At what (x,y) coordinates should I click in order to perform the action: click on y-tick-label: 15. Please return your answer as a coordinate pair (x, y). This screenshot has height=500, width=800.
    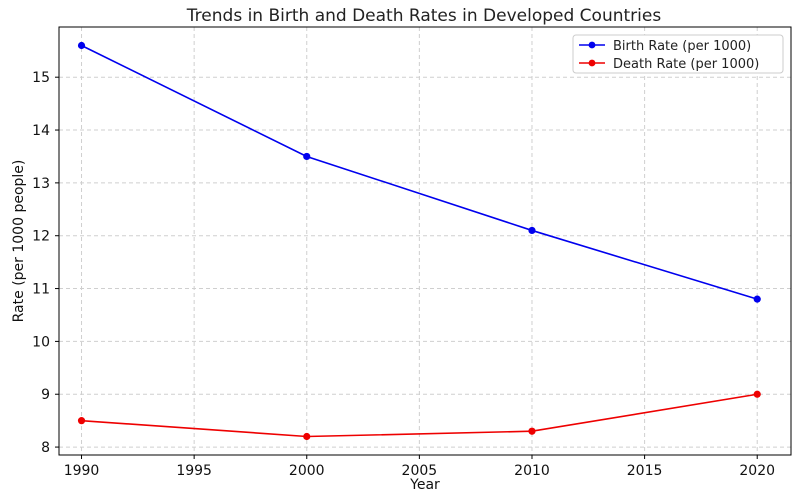
    Looking at the image, I should click on (41, 78).